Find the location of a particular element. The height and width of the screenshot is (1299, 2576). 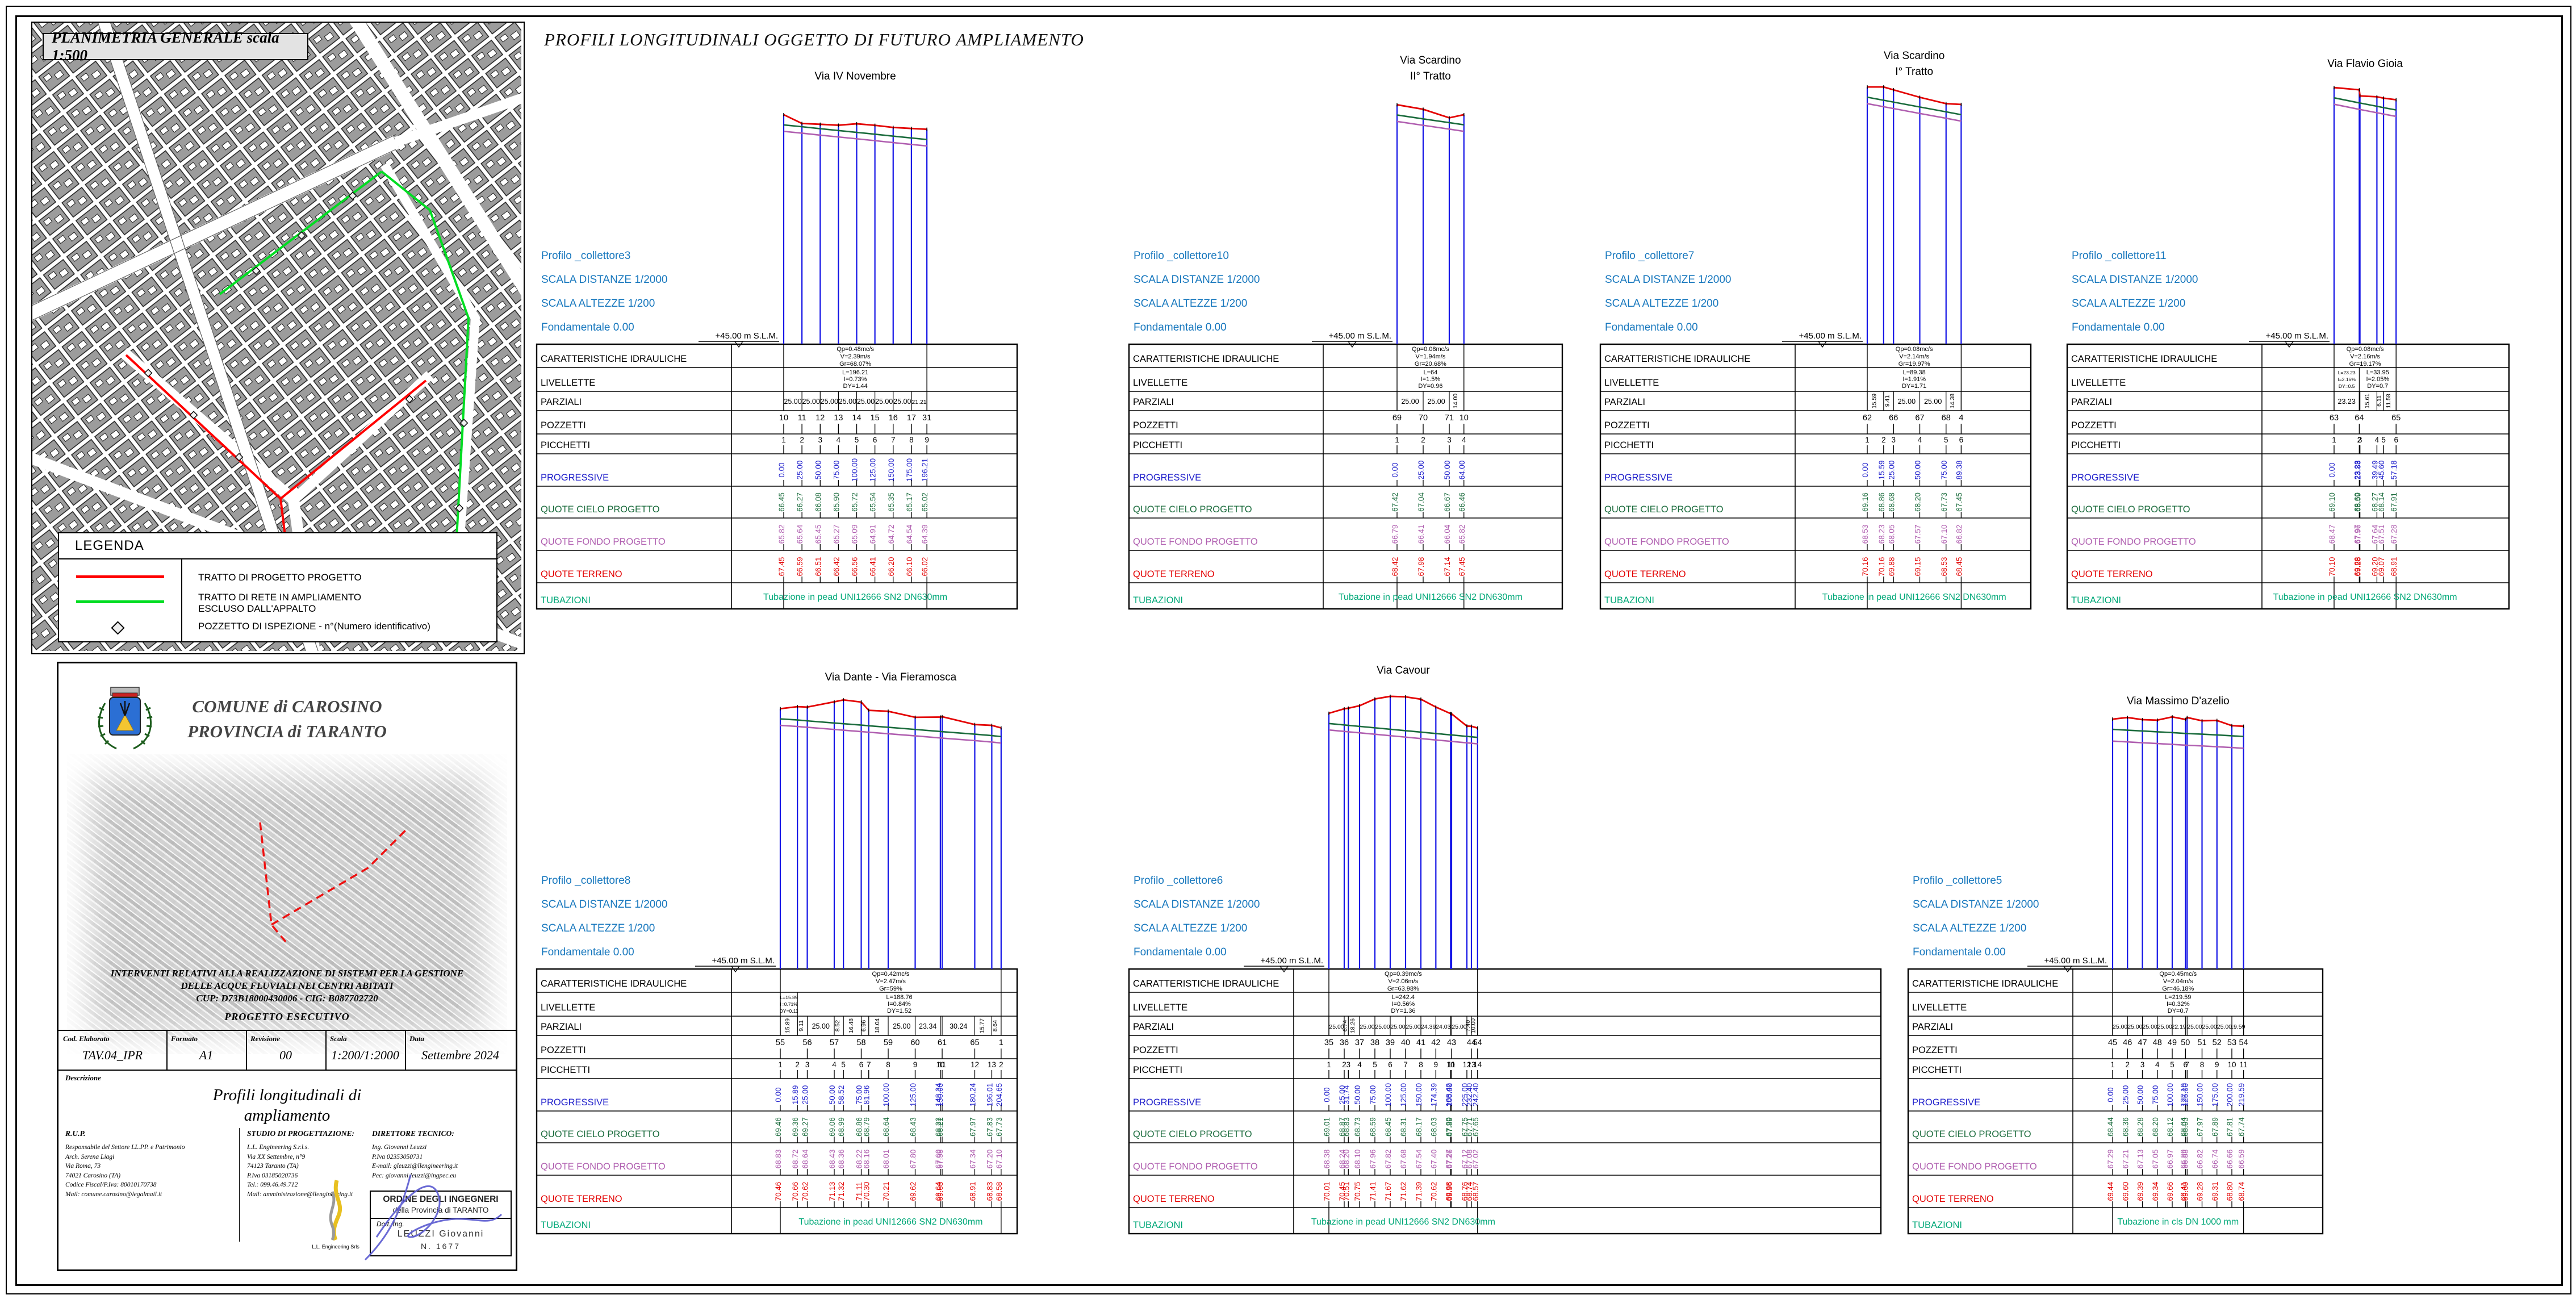

profile-1-table-frame is located at coordinates (777, 476).